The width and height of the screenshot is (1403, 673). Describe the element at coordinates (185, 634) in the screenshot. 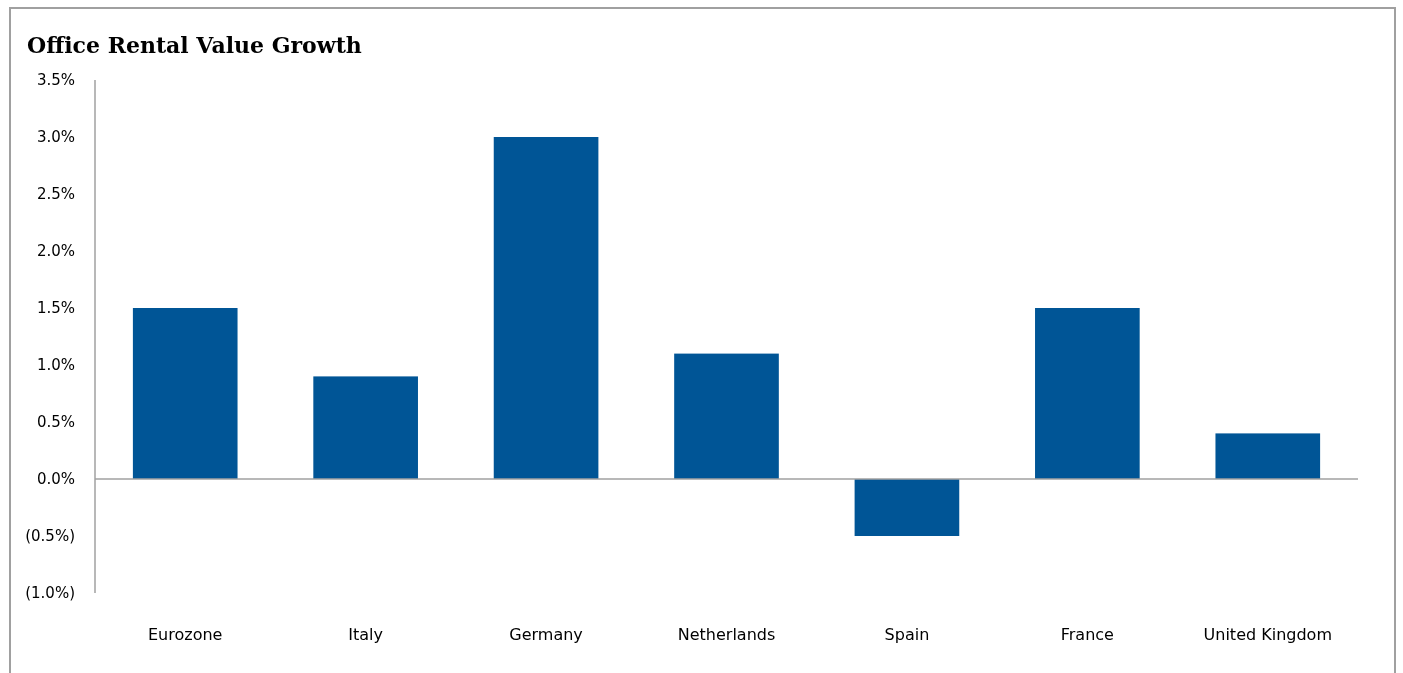

I see `x-tick-label: Eurozone` at that location.